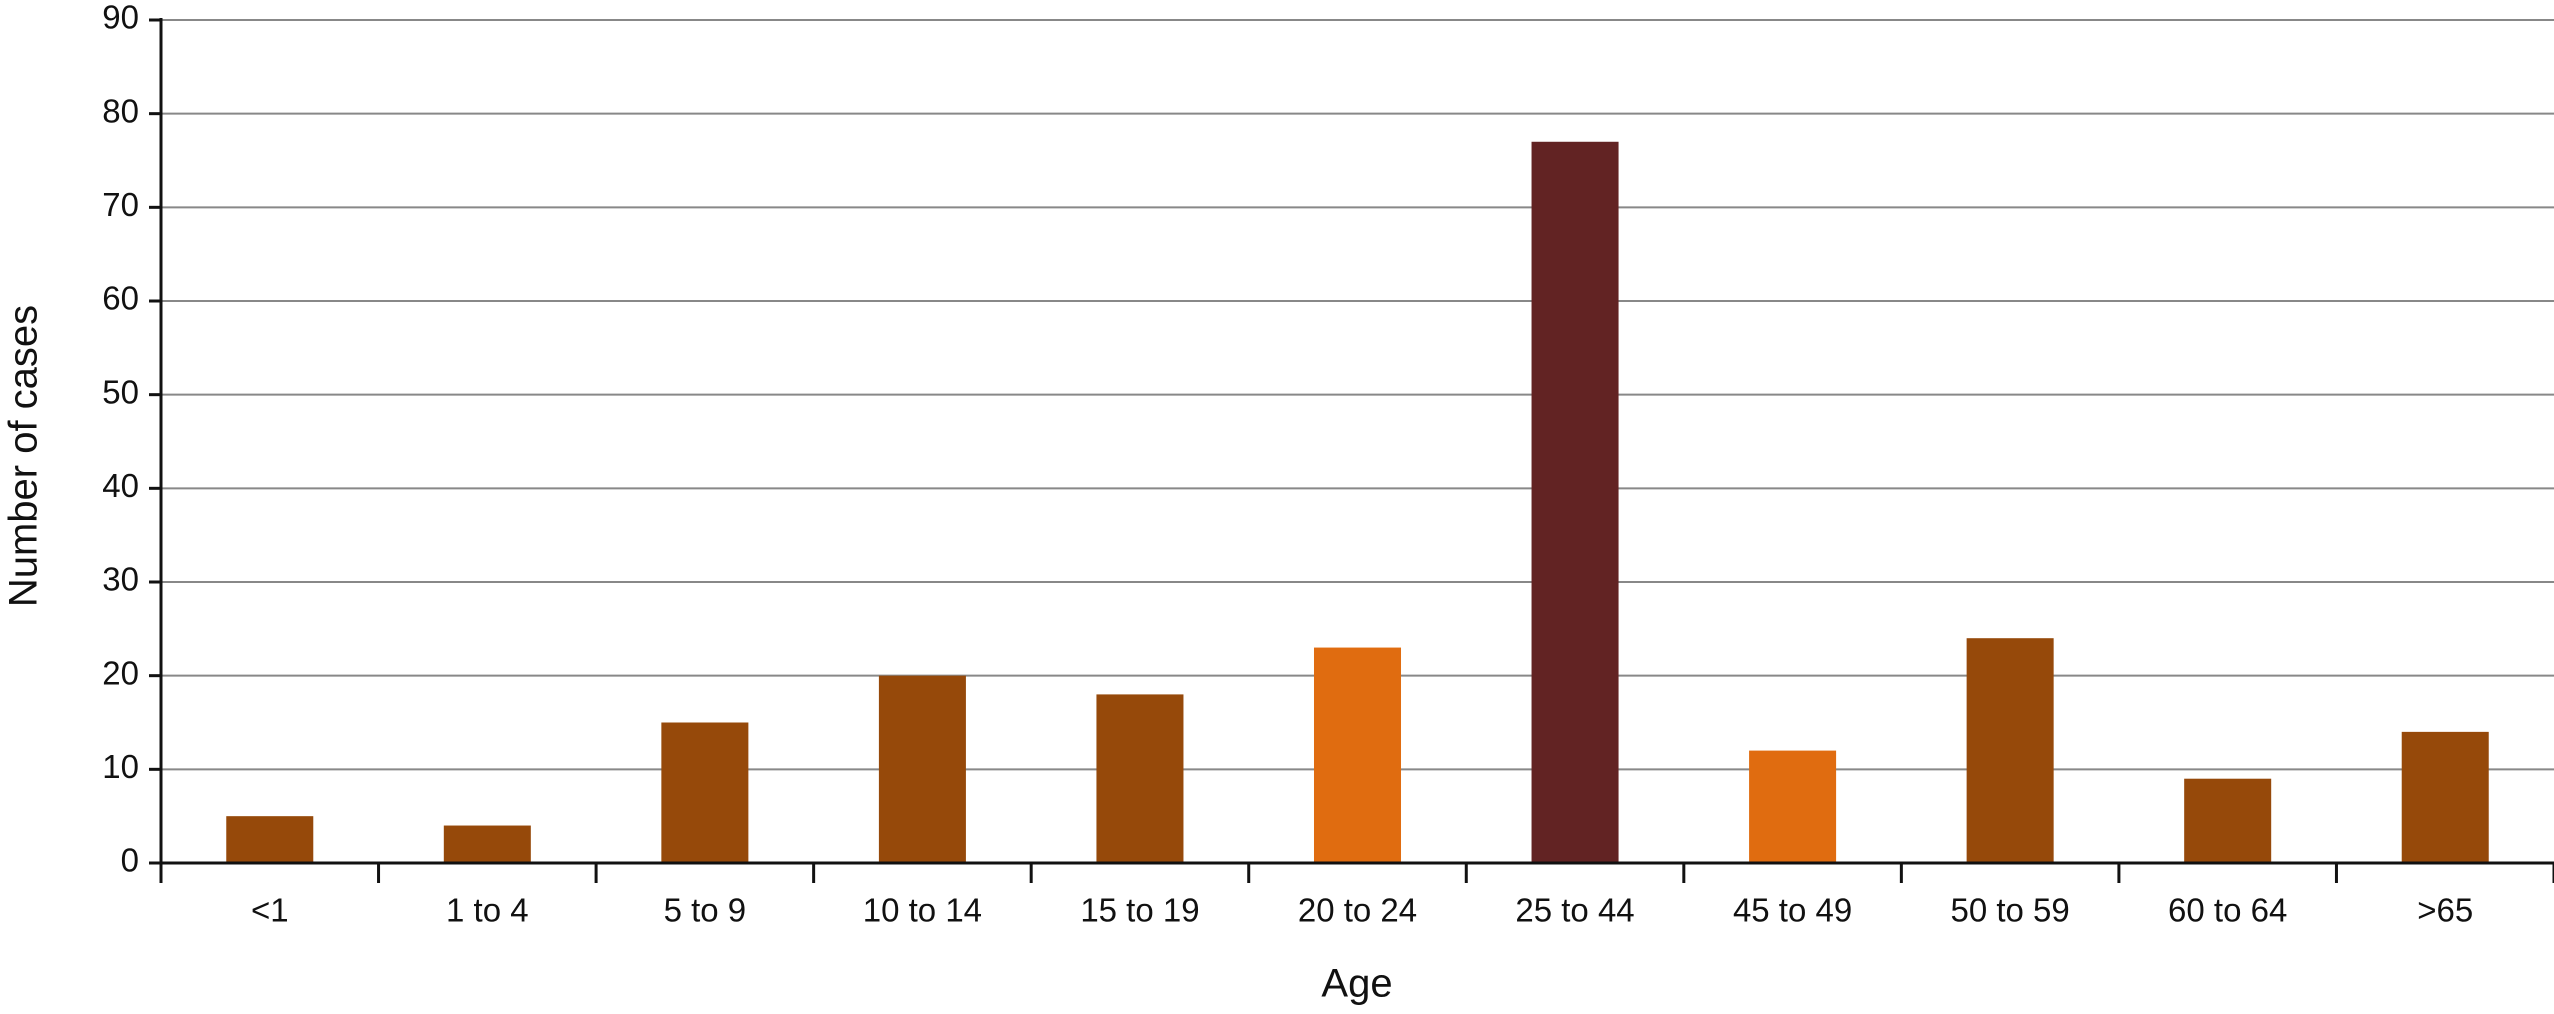  Describe the element at coordinates (130, 860) in the screenshot. I see `y-tick-label: 0` at that location.